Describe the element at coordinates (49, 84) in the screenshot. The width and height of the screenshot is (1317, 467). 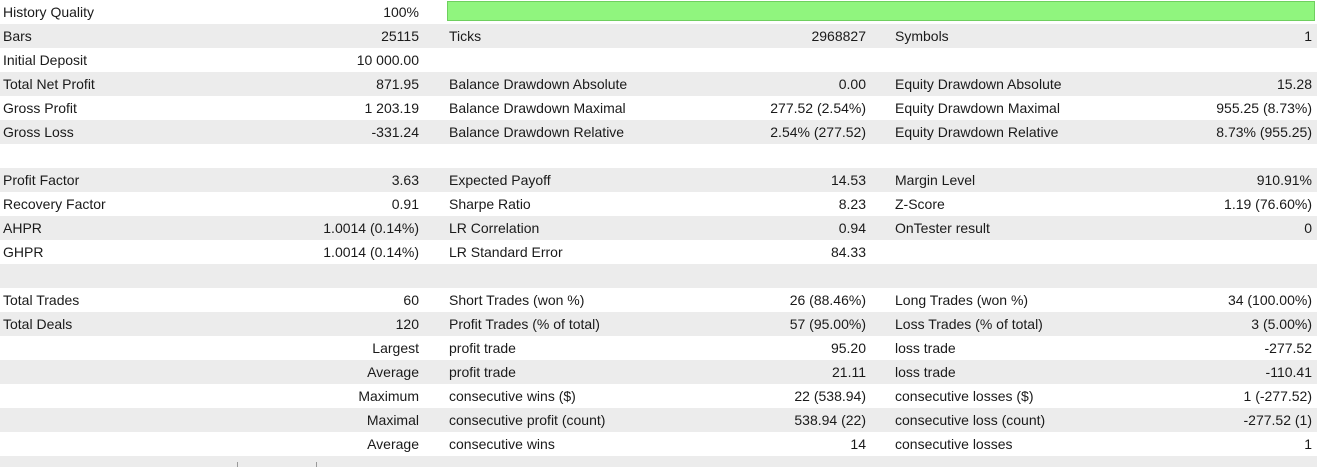
I see `col1-label: Total Net Profit` at that location.